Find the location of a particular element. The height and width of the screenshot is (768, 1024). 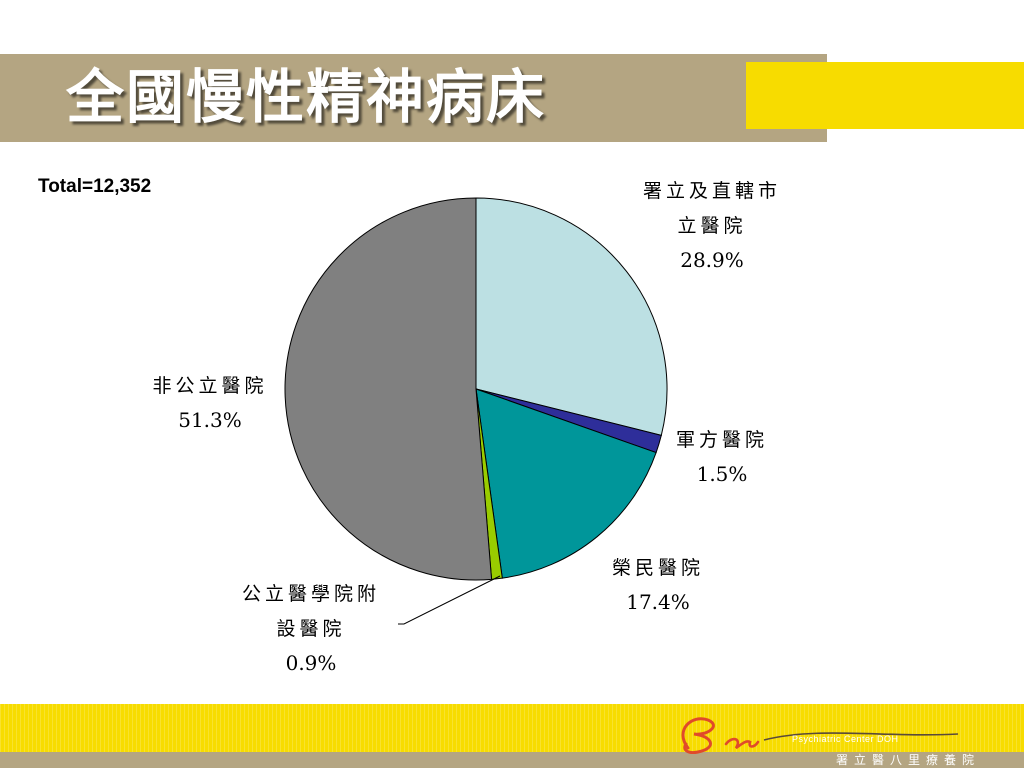

slice-label-line-1: 署立及直轄市 is located at coordinates (712, 191).